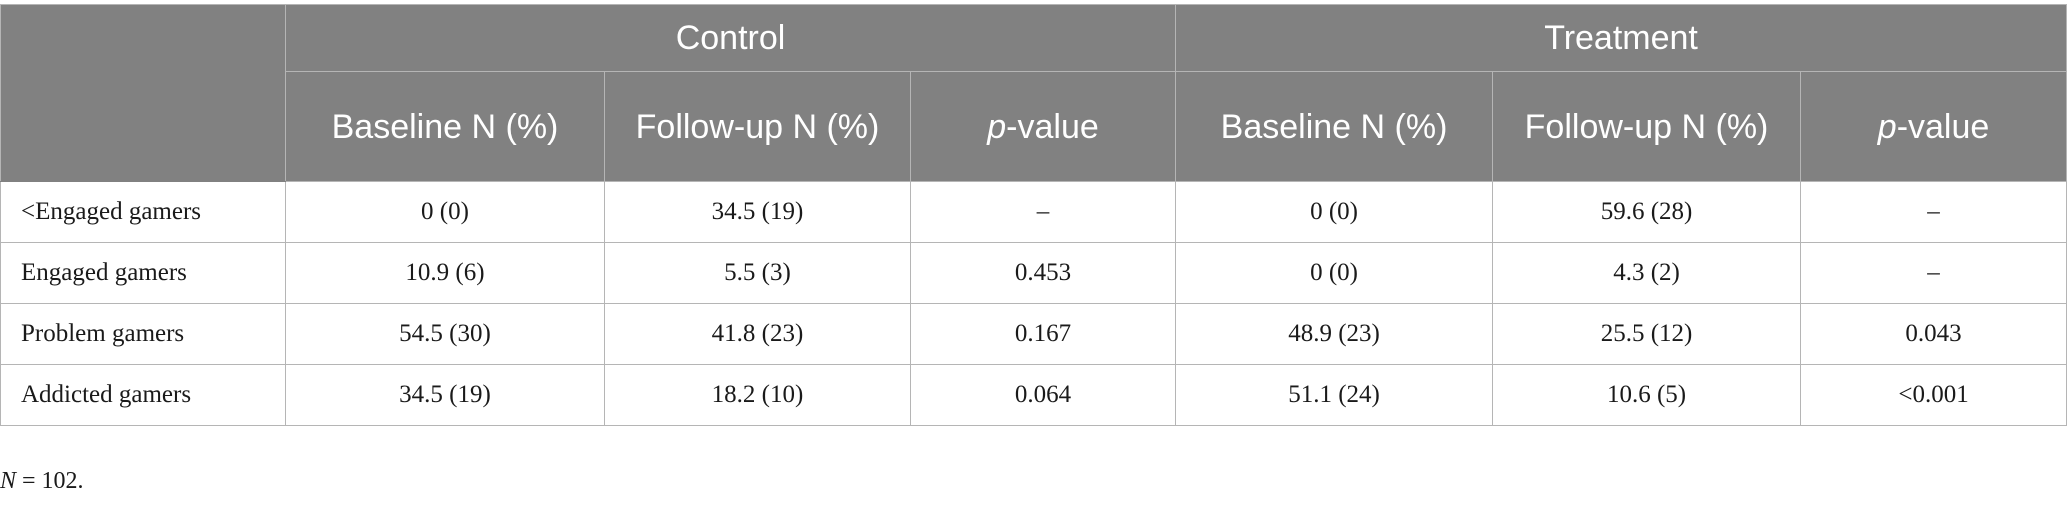  Describe the element at coordinates (143, 273) in the screenshot. I see `row-label: Engaged gamers` at that location.